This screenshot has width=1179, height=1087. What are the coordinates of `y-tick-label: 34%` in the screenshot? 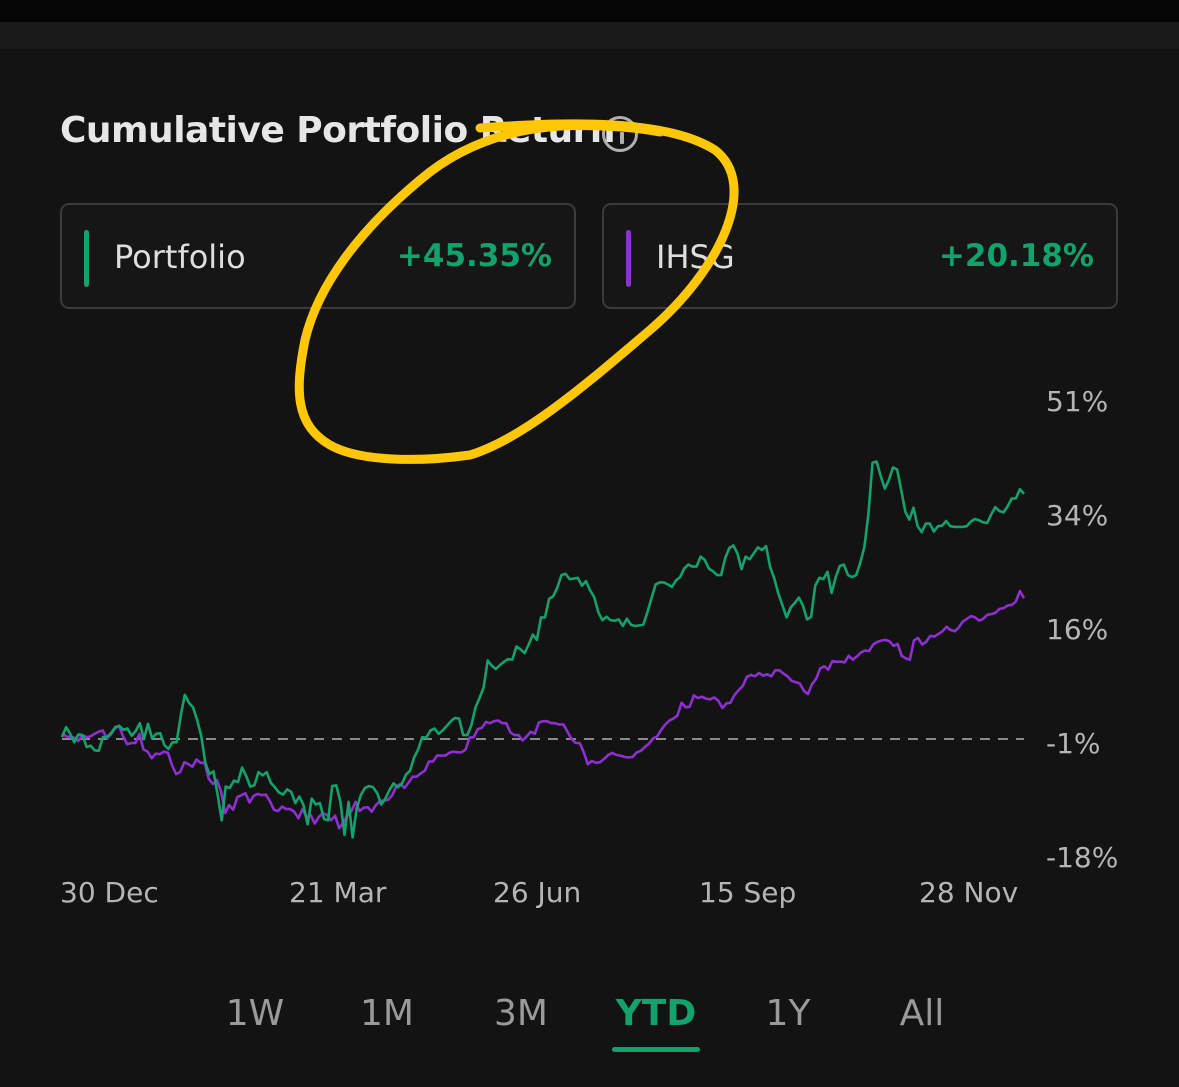 It's located at (1077, 515).